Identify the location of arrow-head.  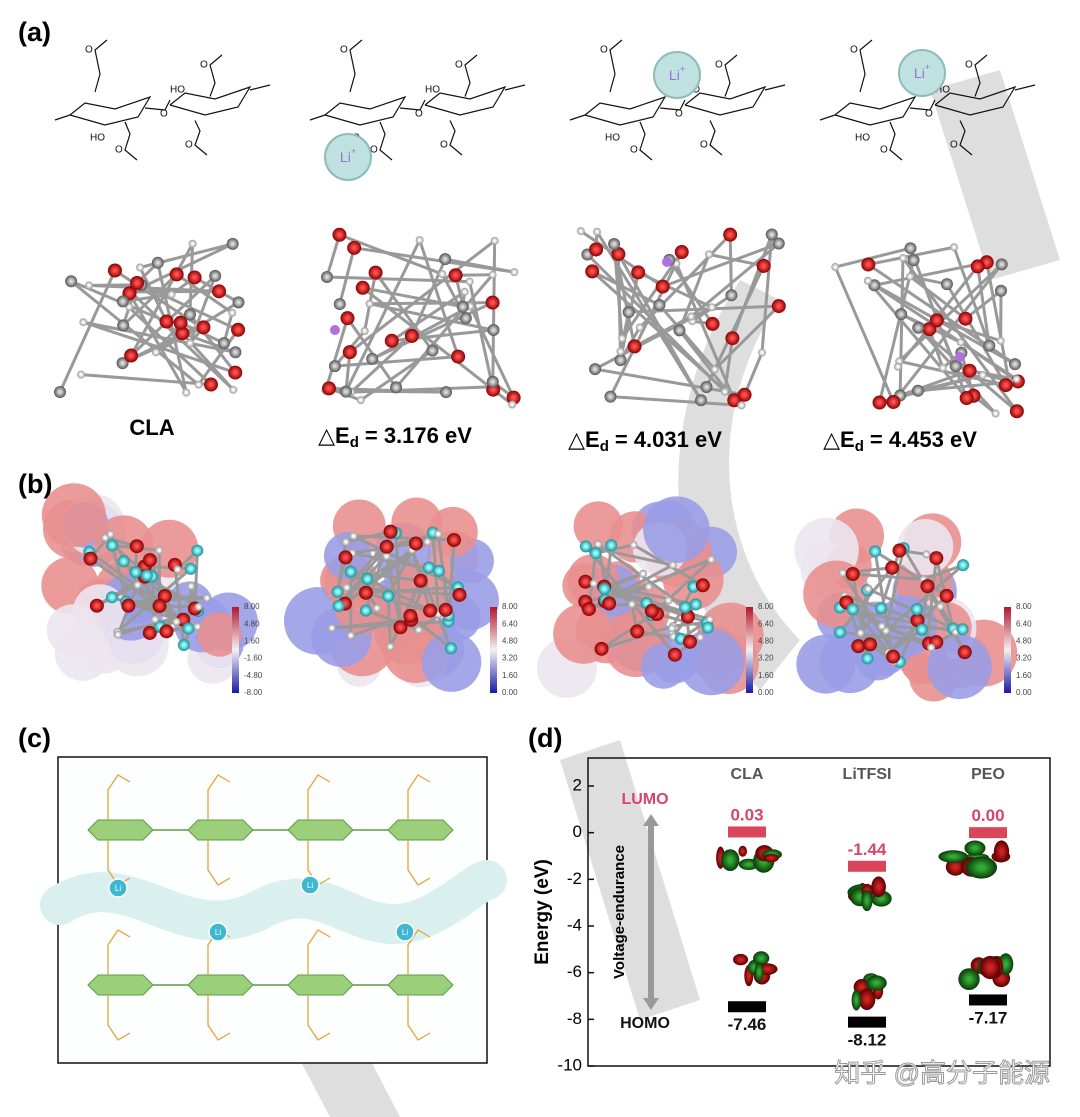
(651, 820).